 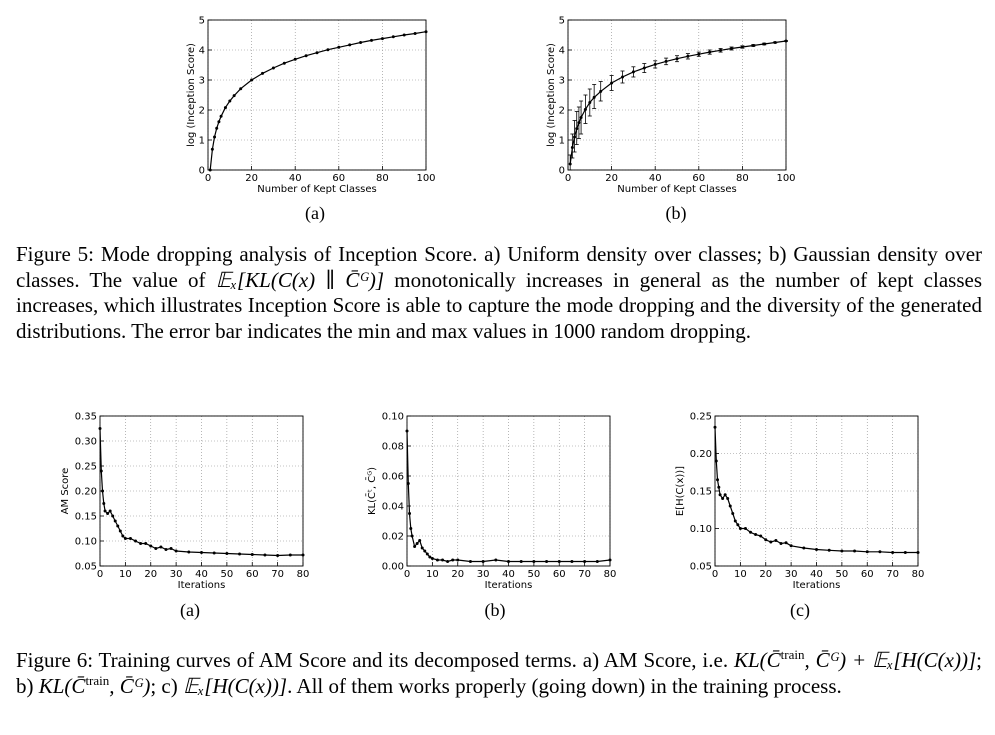 I want to click on figure6-formula-3b: , C̄ᴳ), so click(x=130, y=685).